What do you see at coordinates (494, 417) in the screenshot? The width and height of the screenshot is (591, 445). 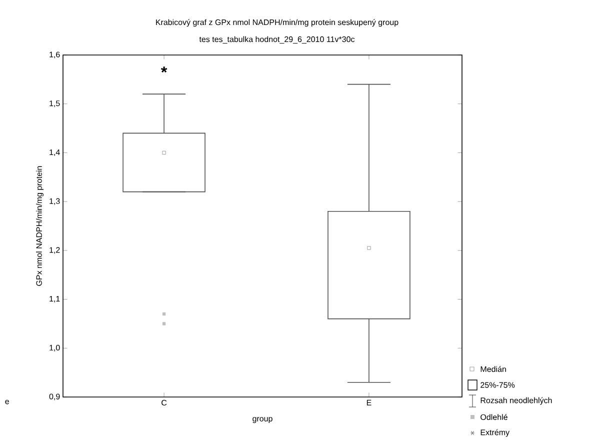 I see `text: Odlehlé` at bounding box center [494, 417].